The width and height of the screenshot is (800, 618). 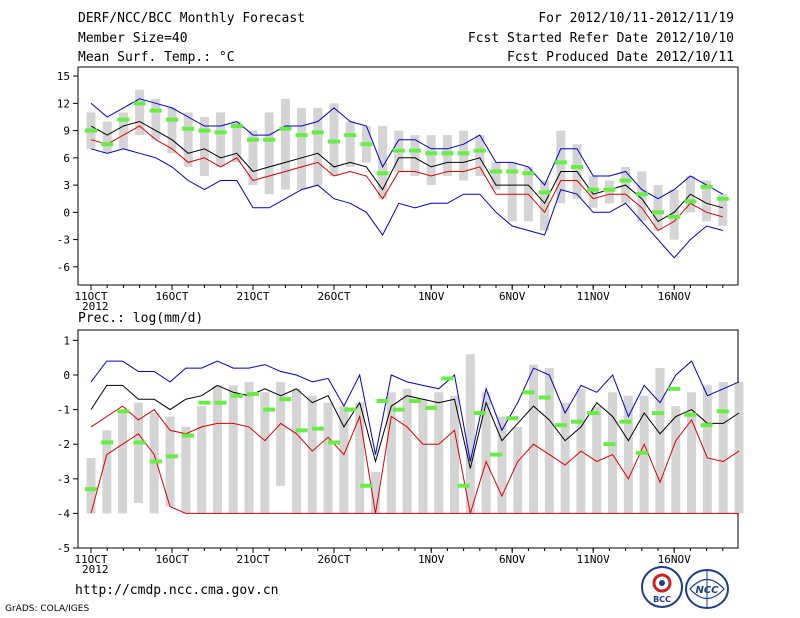 I want to click on svg-text: BCC, so click(x=662, y=599).